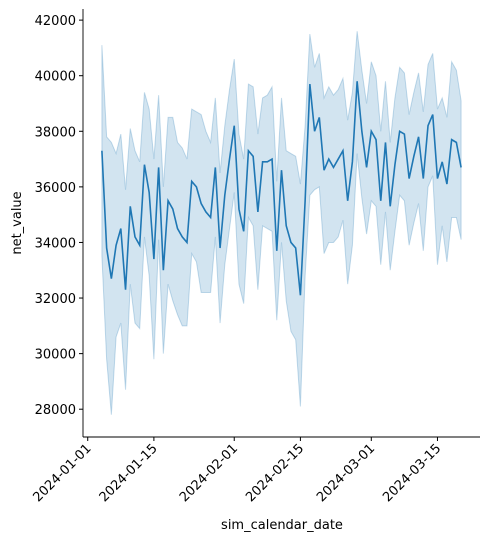 The image size is (490, 542). I want to click on x-tick-label: 2024-01-15, so click(129, 473).